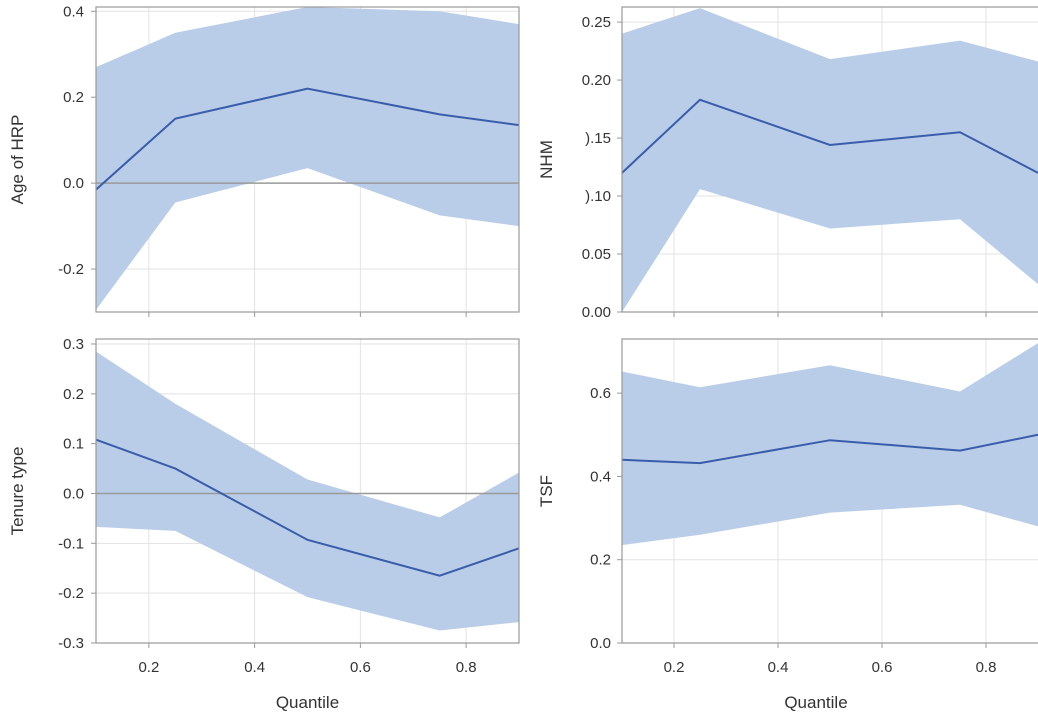  Describe the element at coordinates (830, 444) in the screenshot. I see `confidence-band` at that location.